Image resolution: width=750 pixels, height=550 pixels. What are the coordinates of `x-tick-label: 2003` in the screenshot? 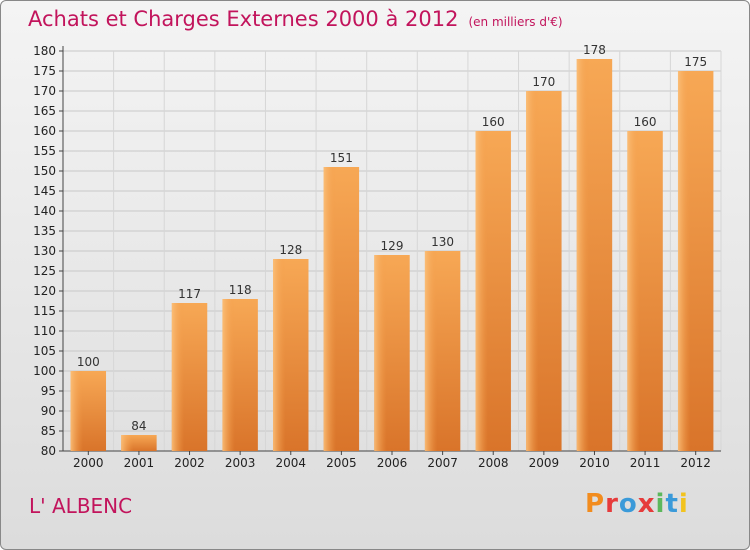 It's located at (240, 463).